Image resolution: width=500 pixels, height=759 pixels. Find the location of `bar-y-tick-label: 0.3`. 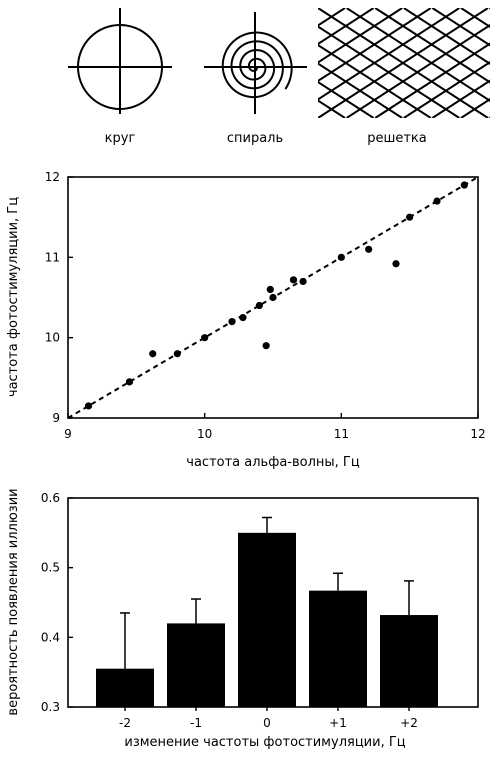

bar-y-tick-label: 0.3 is located at coordinates (50, 707).